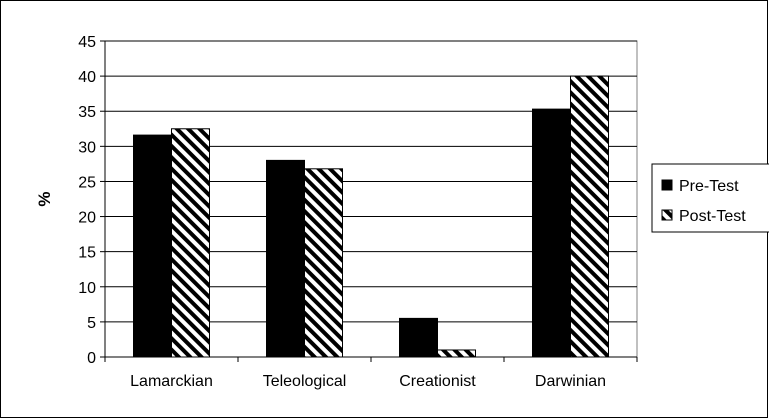 The width and height of the screenshot is (769, 419). What do you see at coordinates (44, 198) in the screenshot?
I see `y-axis-title: %` at bounding box center [44, 198].